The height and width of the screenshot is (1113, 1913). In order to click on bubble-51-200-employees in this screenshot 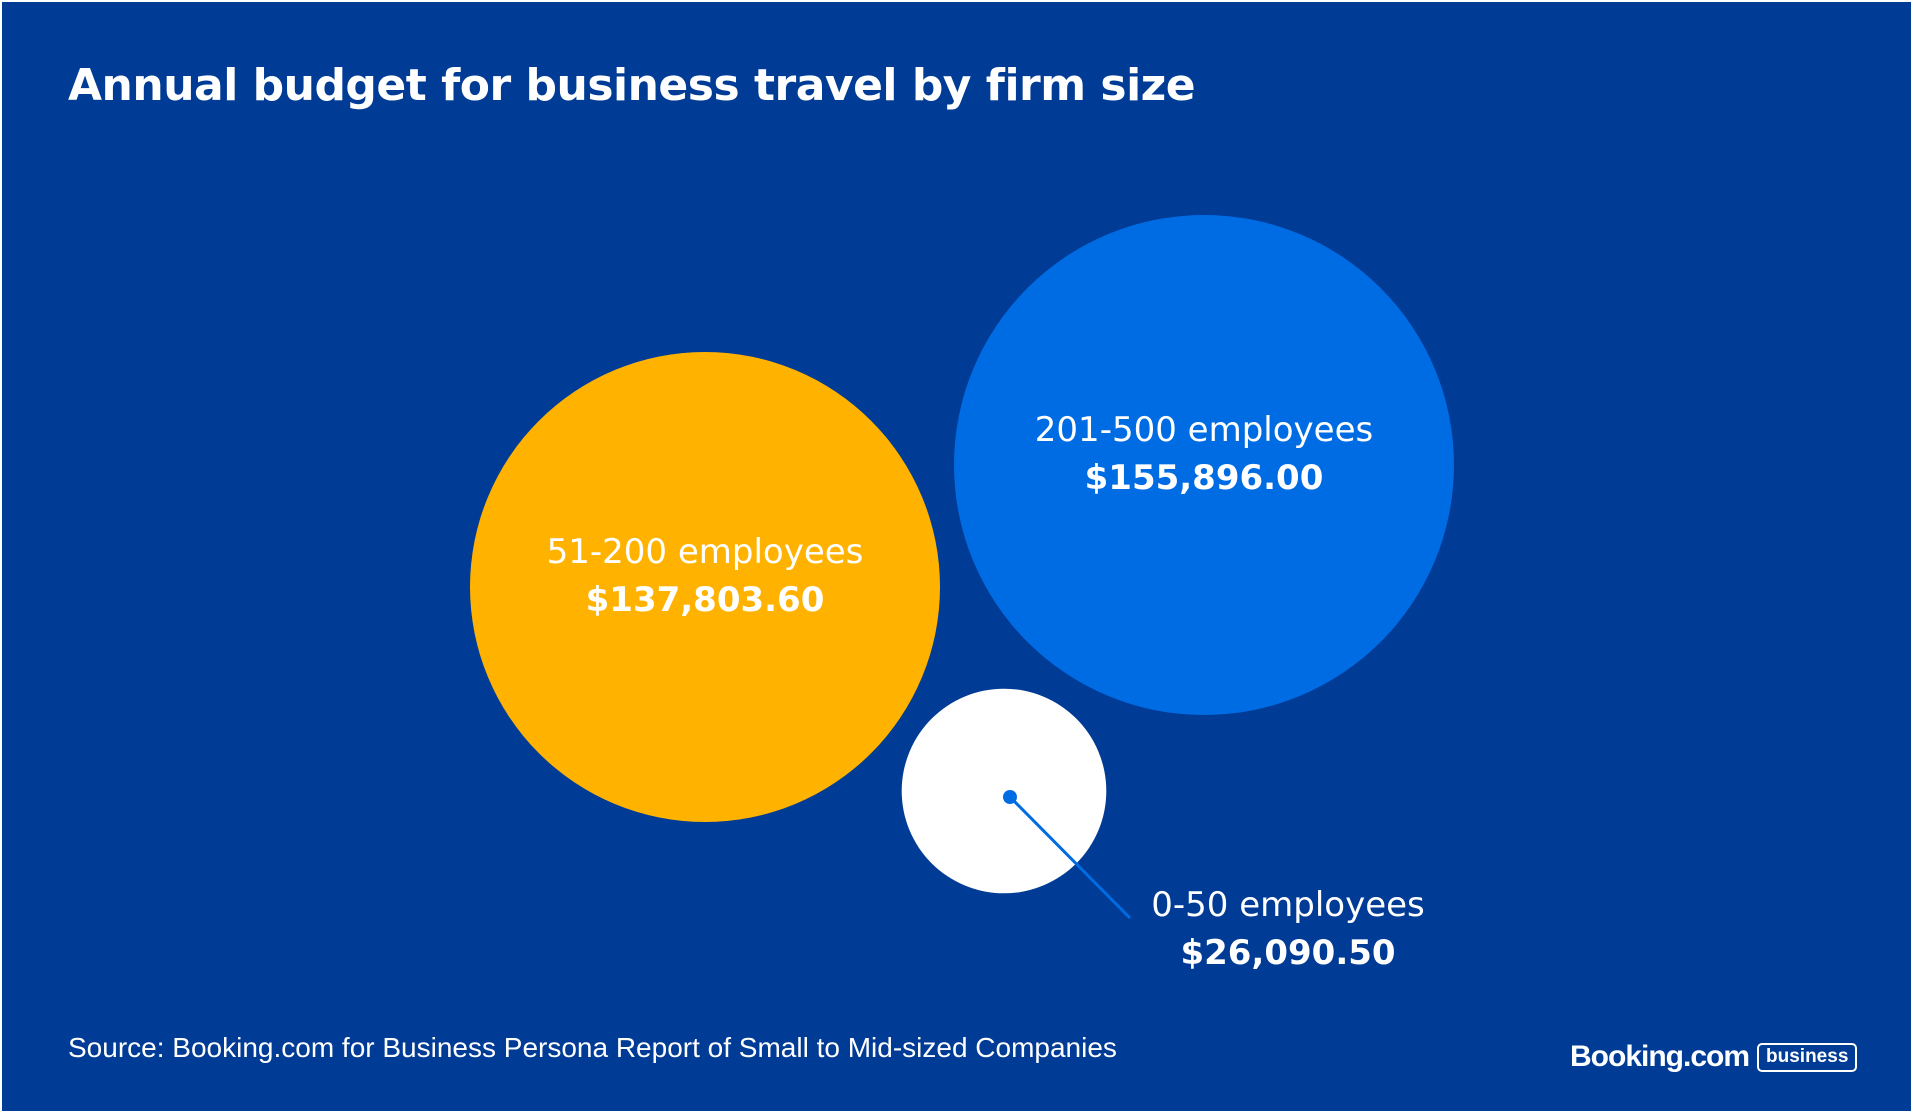, I will do `click(705, 587)`.